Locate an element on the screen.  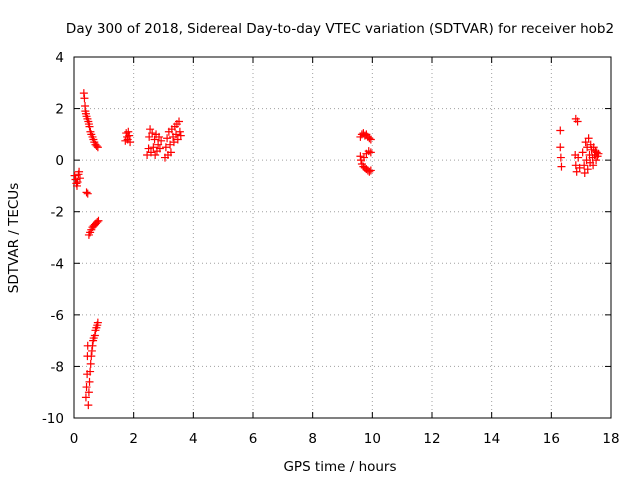
x-tick-label: 2 is located at coordinates (133, 439).